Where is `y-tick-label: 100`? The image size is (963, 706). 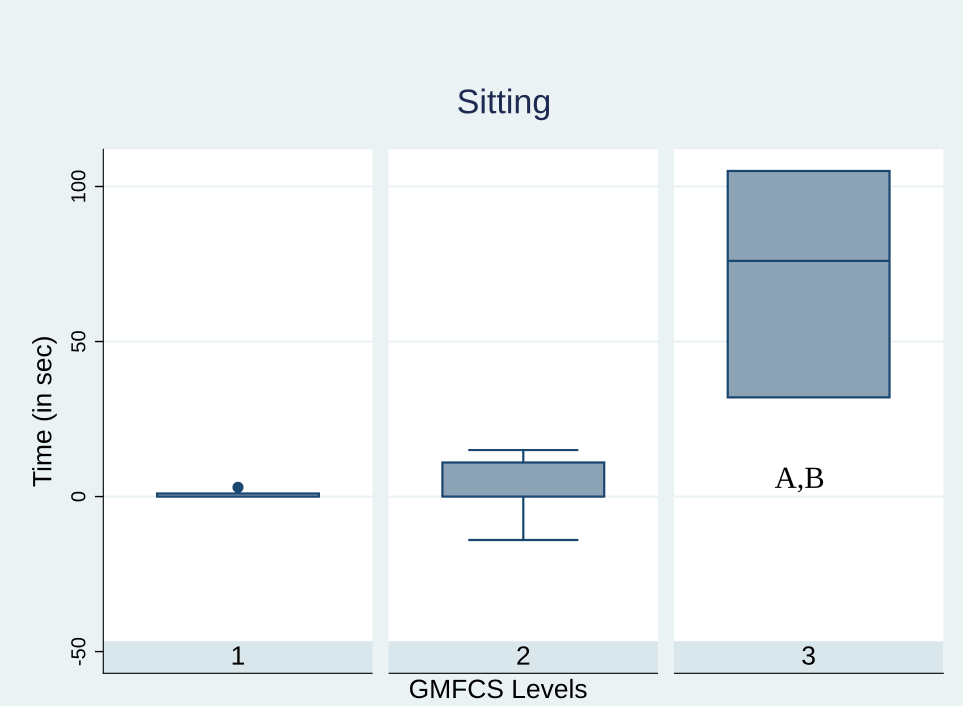 y-tick-label: 100 is located at coordinates (78, 186).